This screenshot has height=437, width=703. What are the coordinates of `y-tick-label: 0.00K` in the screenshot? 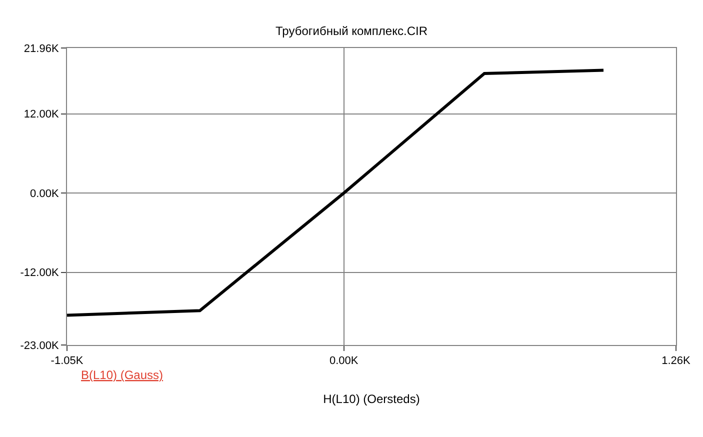 It's located at (45, 194).